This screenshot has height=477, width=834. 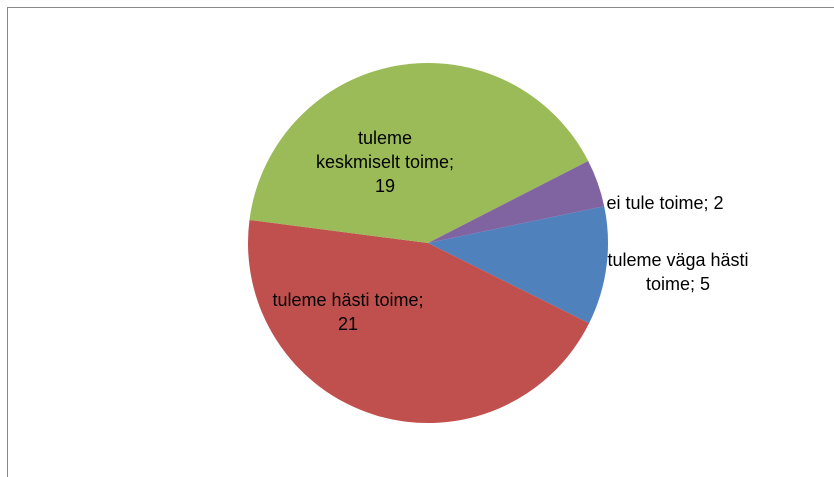 I want to click on data-label: tuleme keskmiselt toime; 19, so click(x=385, y=162).